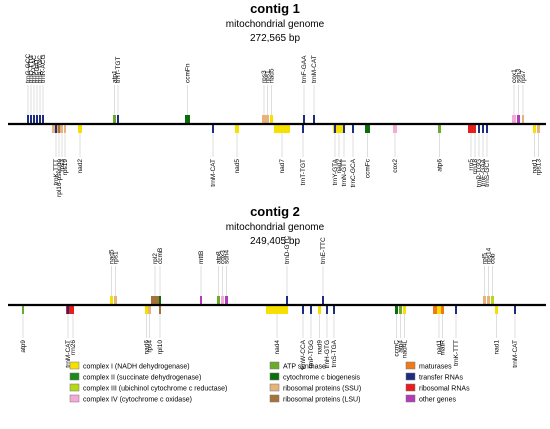 The image size is (550, 429). I want to click on gene-label: atp6, so click(440, 165).